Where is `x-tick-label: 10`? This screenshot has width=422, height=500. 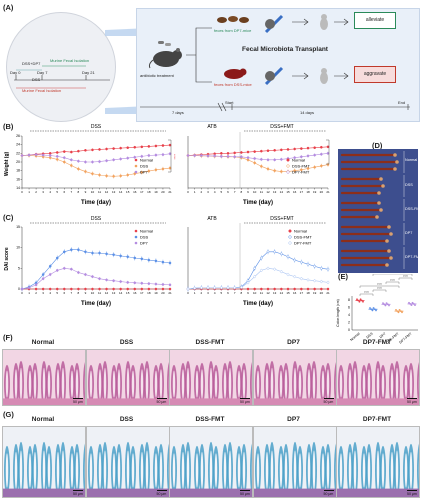
x-tick-label: 10 is located at coordinates (255, 293).